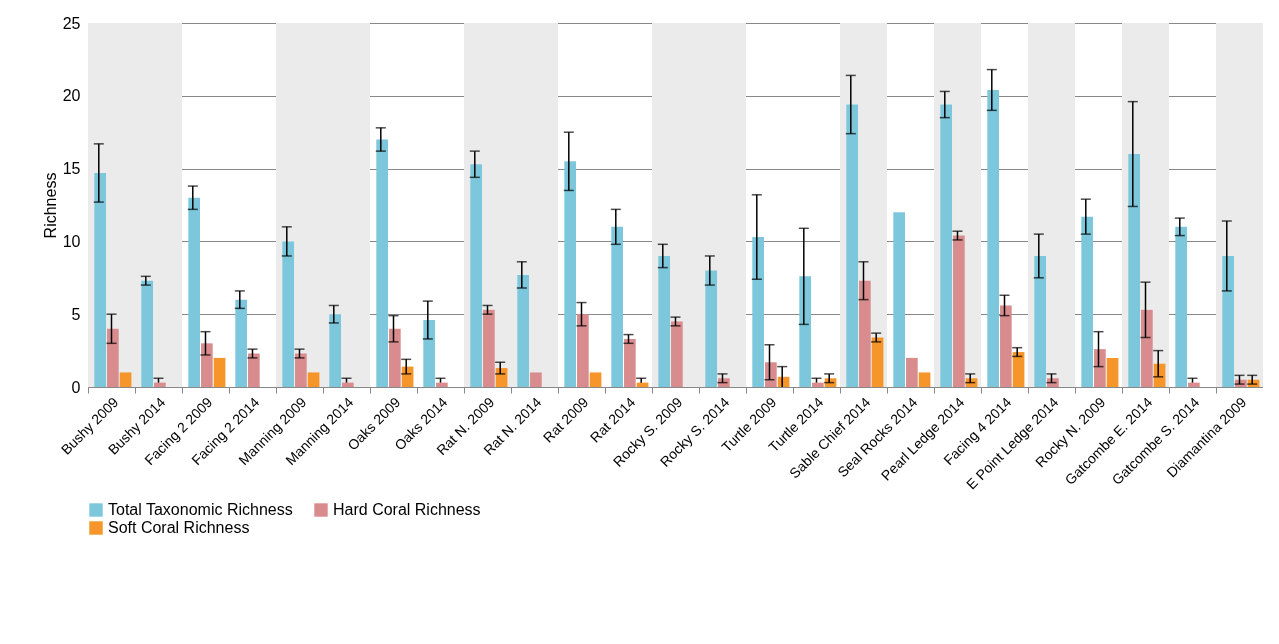 The image size is (1279, 644). I want to click on y-tick-label: 15, so click(71, 169).